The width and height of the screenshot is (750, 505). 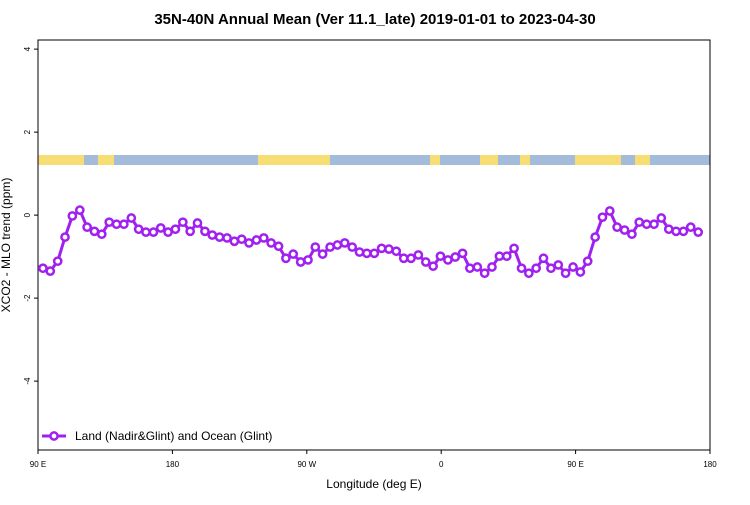 What do you see at coordinates (6, 245) in the screenshot?
I see `y-axis-label: XCO2 - MLO trend (ppm)` at bounding box center [6, 245].